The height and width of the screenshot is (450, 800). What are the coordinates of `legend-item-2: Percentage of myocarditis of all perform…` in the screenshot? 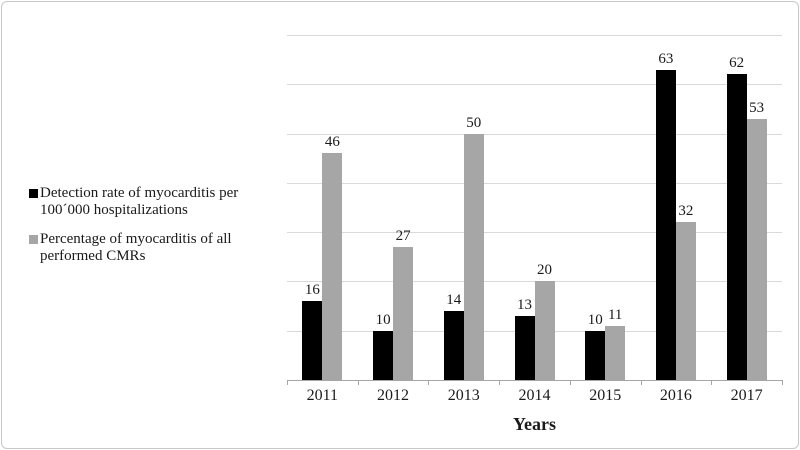 It's located at (154, 248).